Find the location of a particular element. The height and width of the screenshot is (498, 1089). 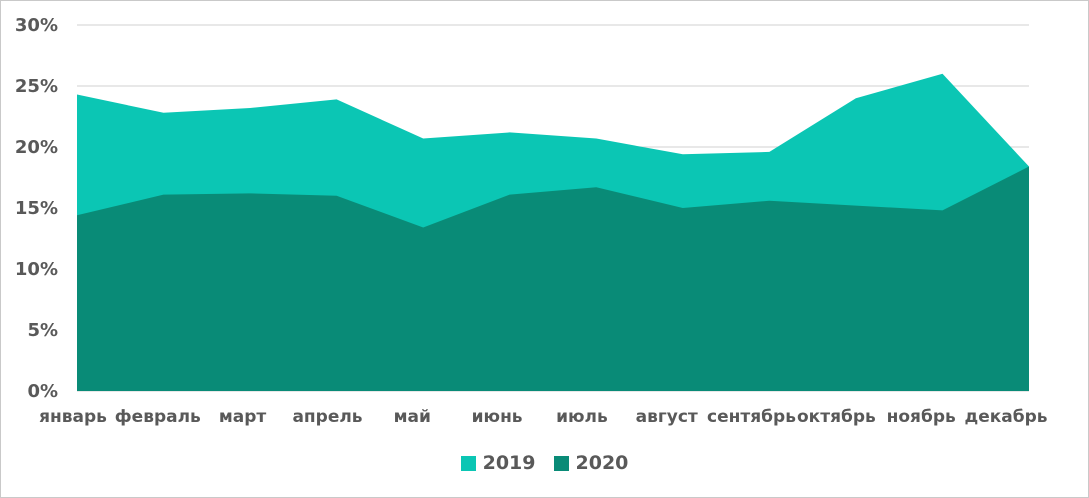

x-axis-label-июнь: июнь is located at coordinates (497, 417).